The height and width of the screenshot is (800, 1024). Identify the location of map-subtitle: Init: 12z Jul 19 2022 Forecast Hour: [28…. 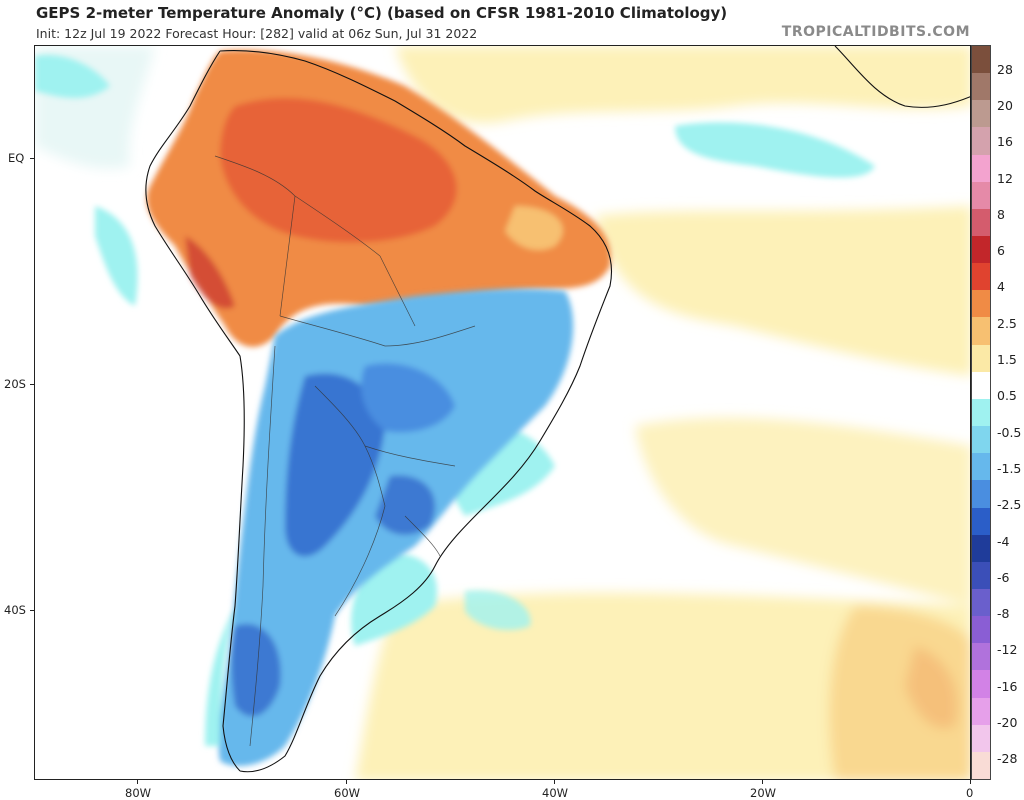
(257, 33).